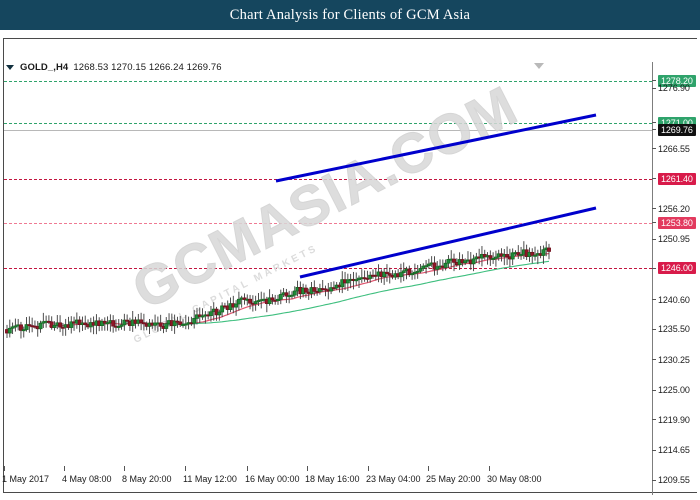 Image resolution: width=700 pixels, height=500 pixels. I want to click on price-tick-1276-90: 1276.90, so click(671, 88).